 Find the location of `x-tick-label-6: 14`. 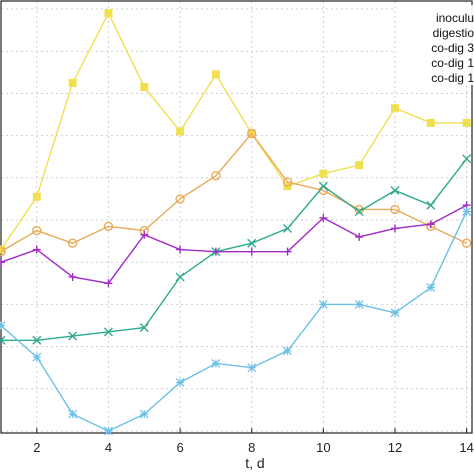

x-tick-label-6: 14 is located at coordinates (466, 447).